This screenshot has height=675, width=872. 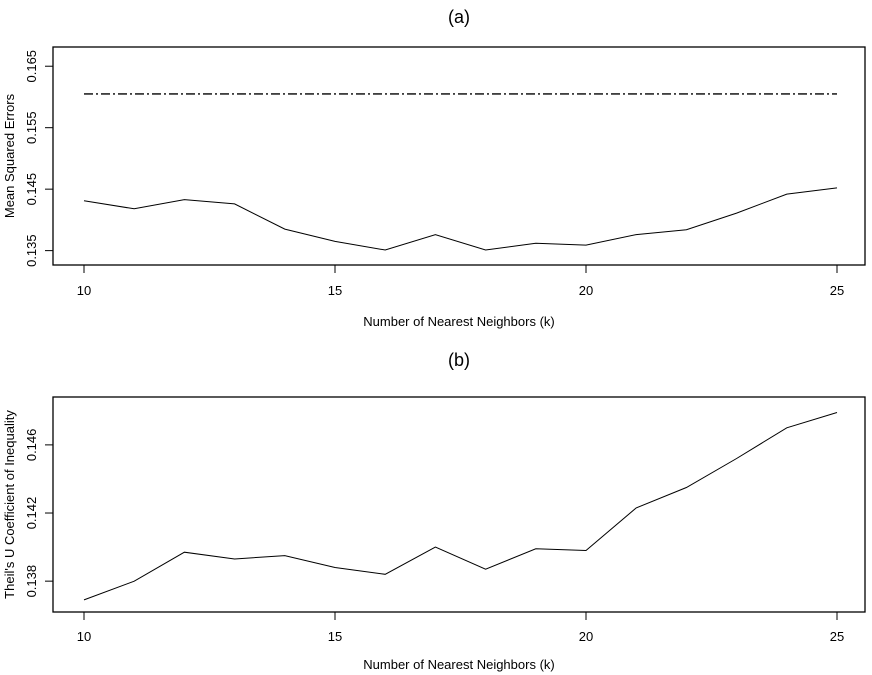 I want to click on y-tick-label: 0.146, so click(x=31, y=445).